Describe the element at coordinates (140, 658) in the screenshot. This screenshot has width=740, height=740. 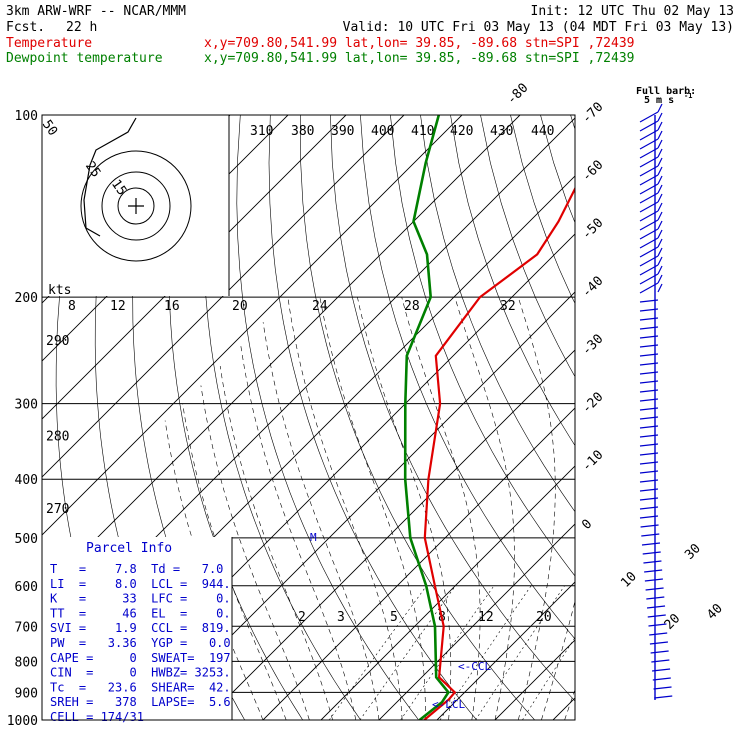
I see `parcel-info-row: CAPE = 0 SWEAT= 197` at that location.